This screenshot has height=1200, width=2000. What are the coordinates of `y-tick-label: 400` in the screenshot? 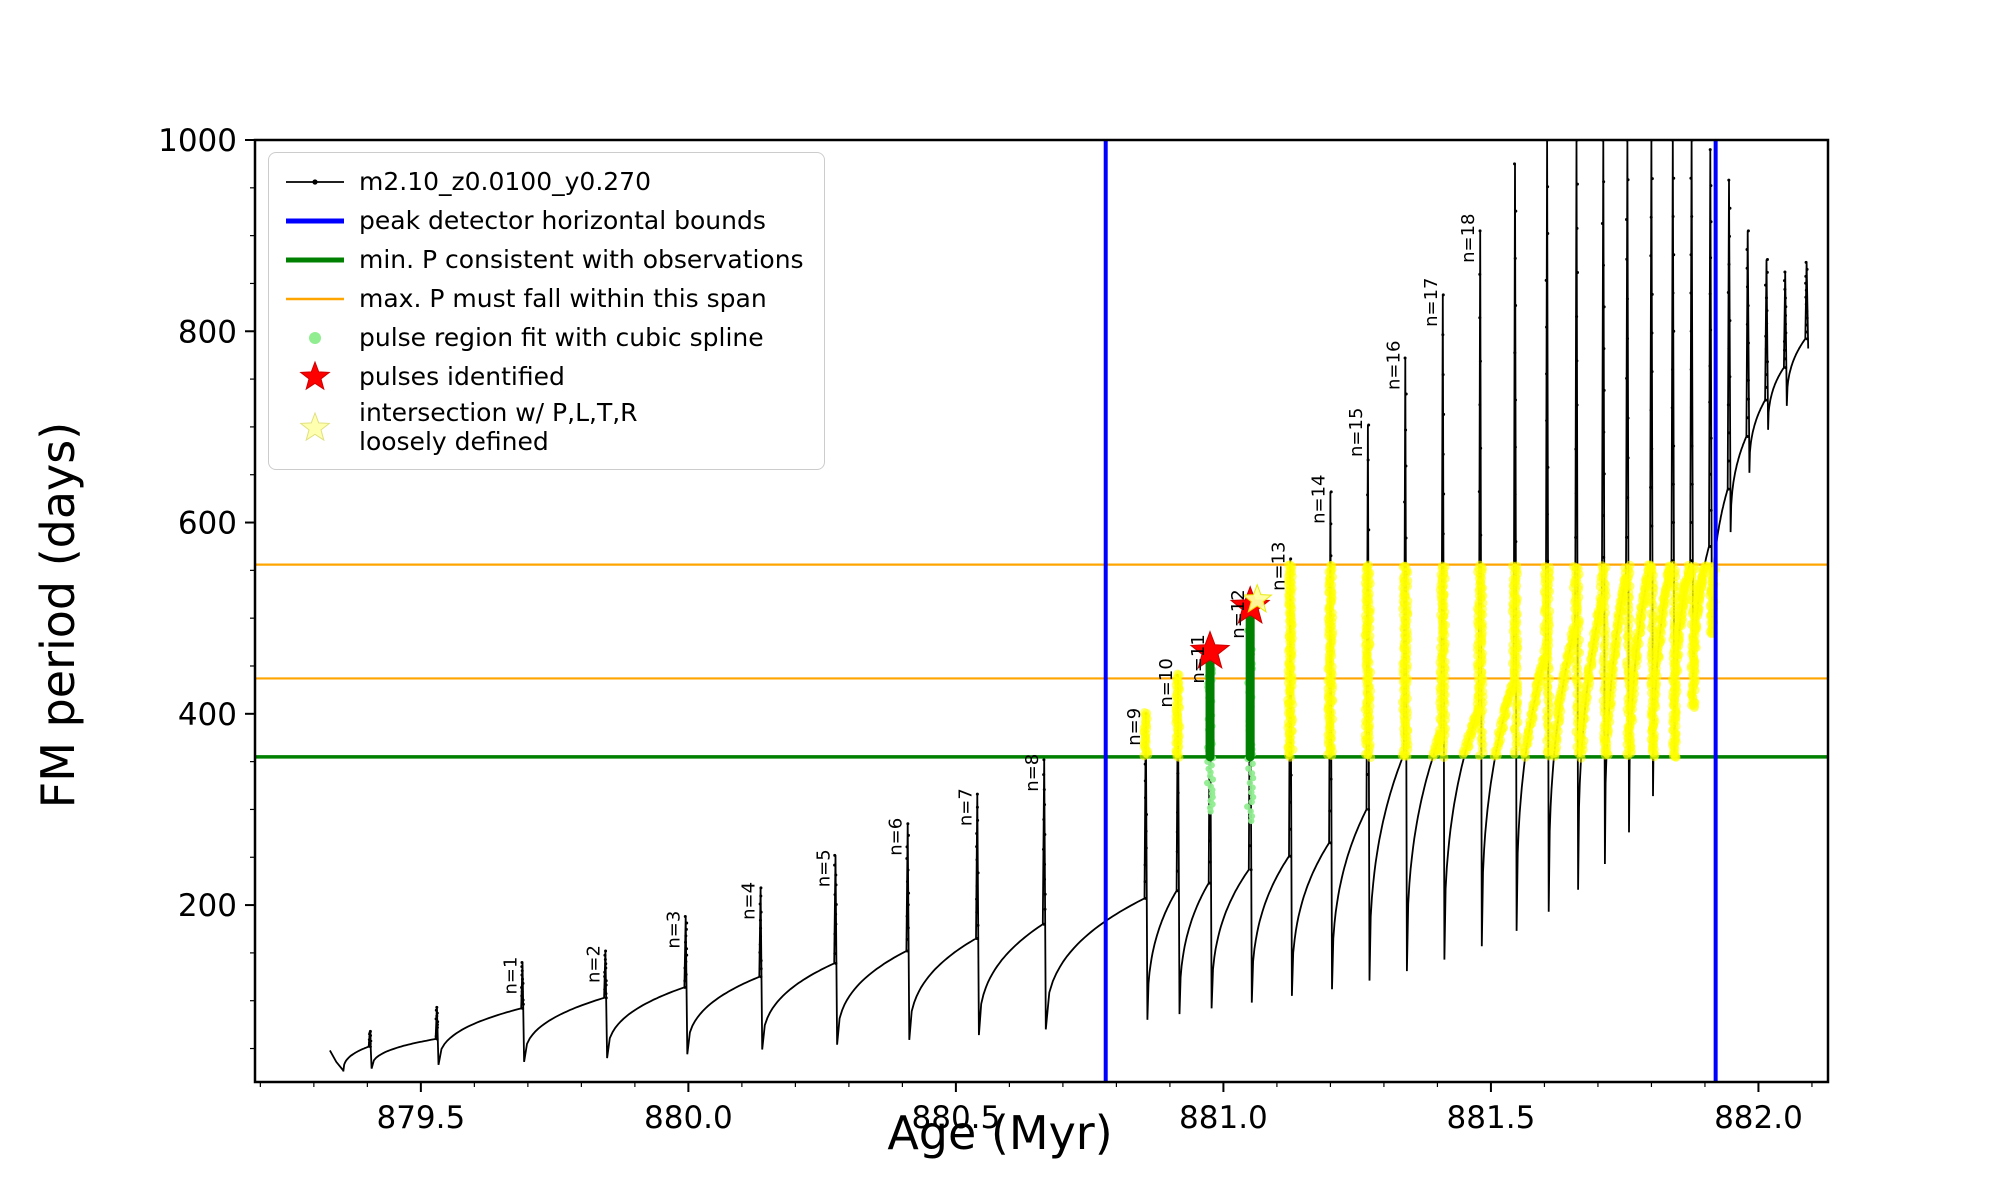 It's located at (207, 715).